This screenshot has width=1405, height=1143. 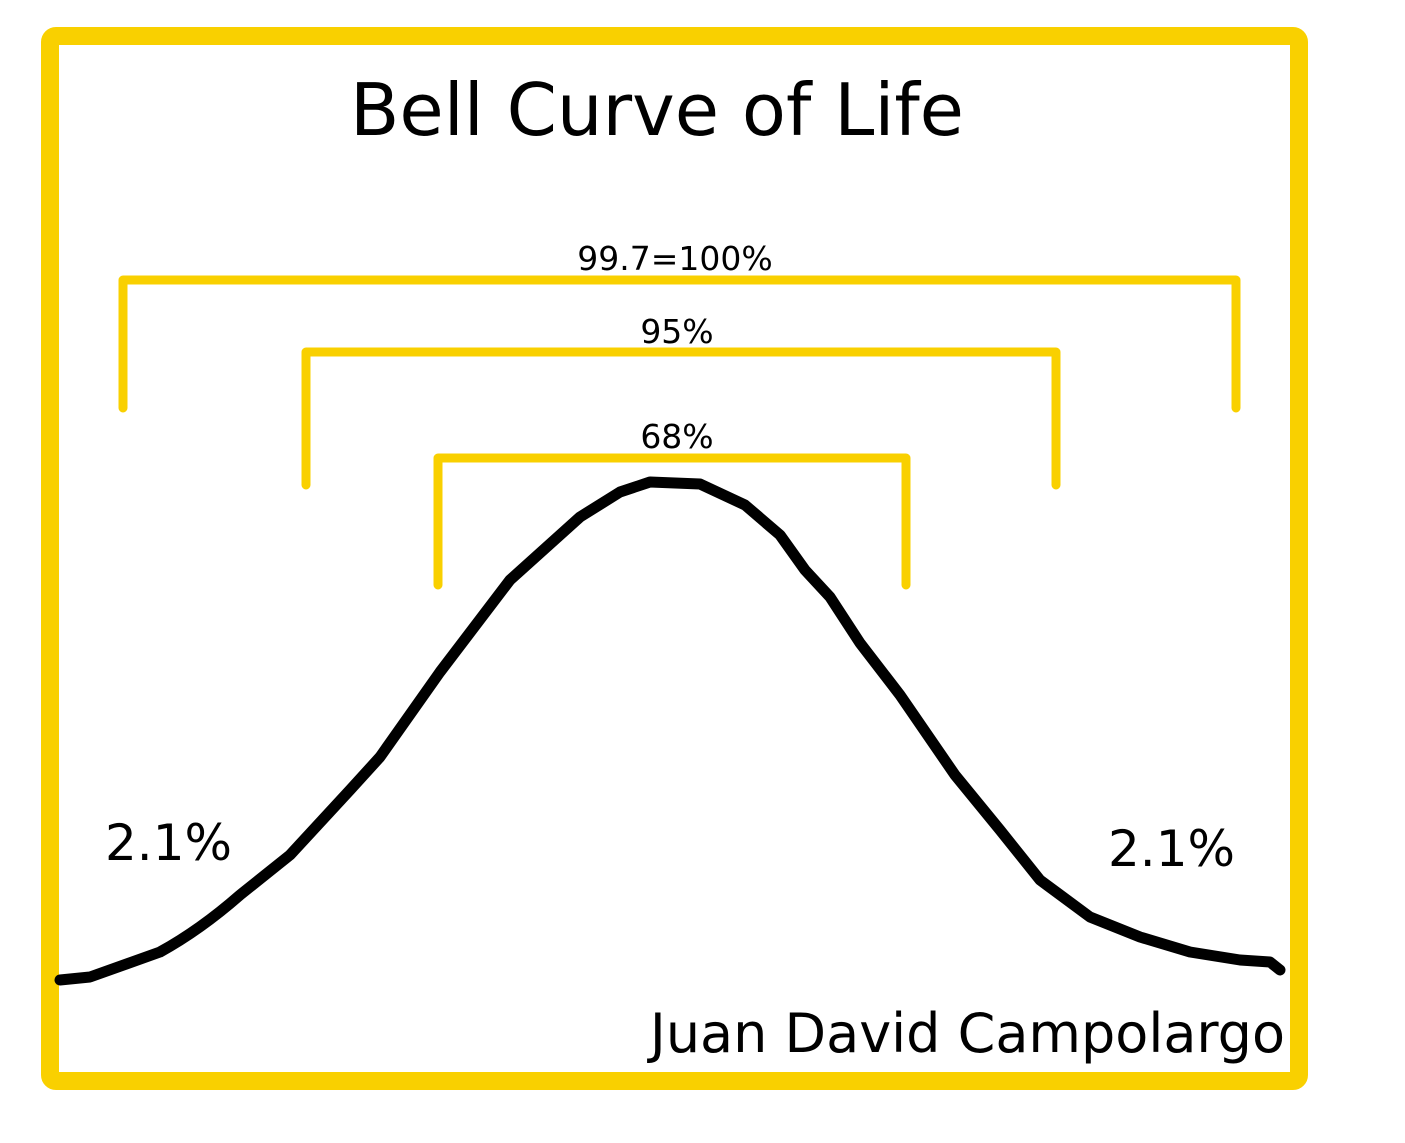 I want to click on left-tail-label: 2.1%, so click(x=168, y=843).